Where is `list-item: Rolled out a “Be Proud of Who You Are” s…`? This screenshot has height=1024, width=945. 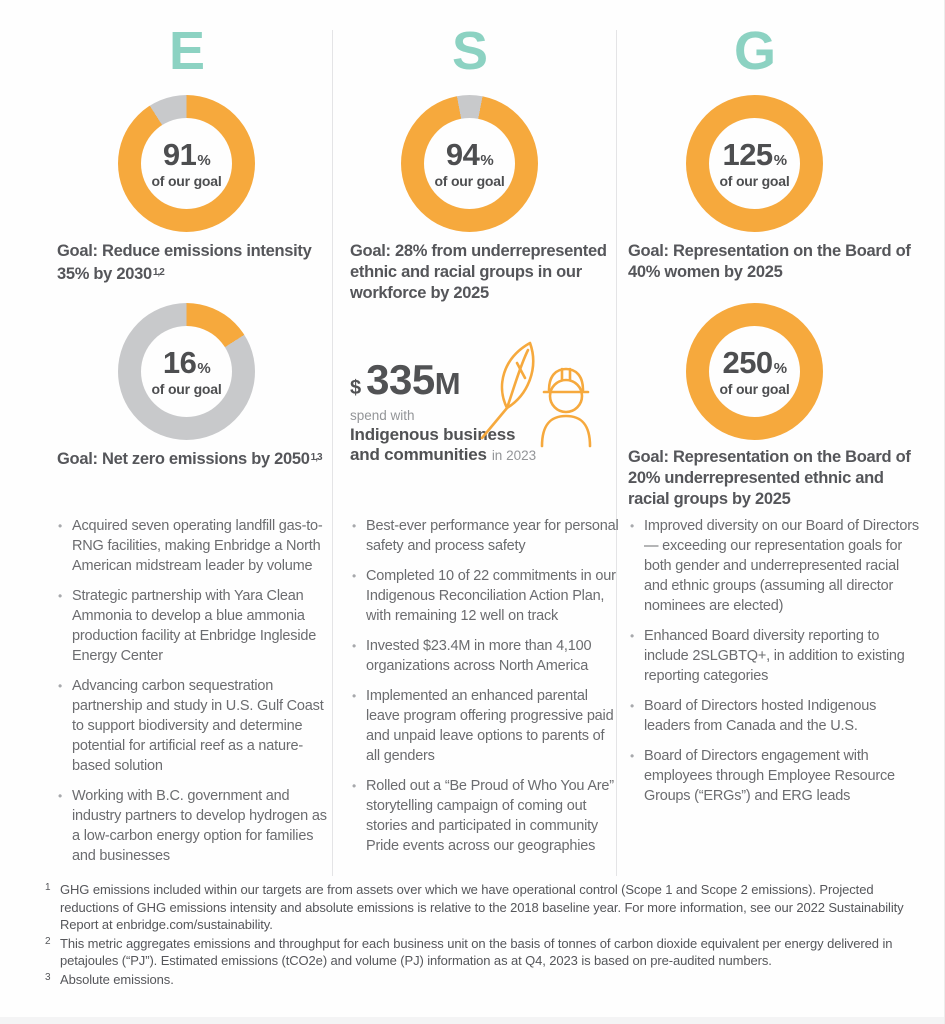 list-item: Rolled out a “Be Proud of Who You Are” s… is located at coordinates (485, 816).